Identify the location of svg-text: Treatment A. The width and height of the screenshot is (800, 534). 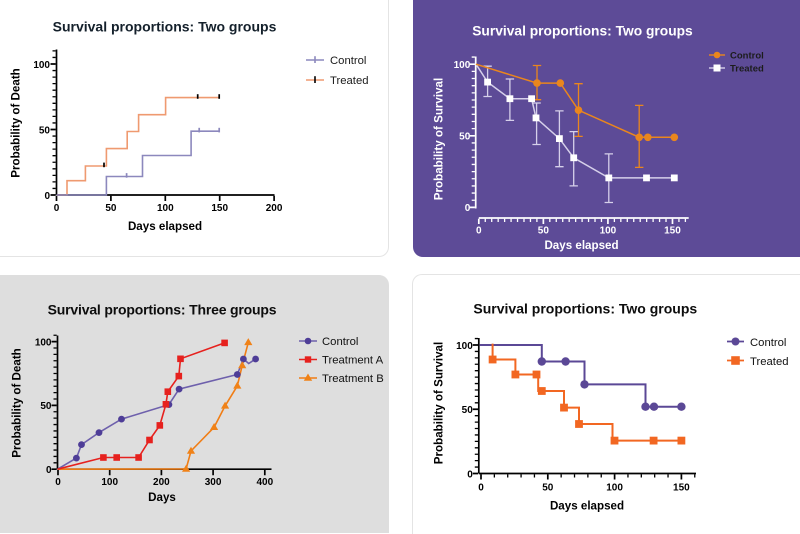
(353, 361).